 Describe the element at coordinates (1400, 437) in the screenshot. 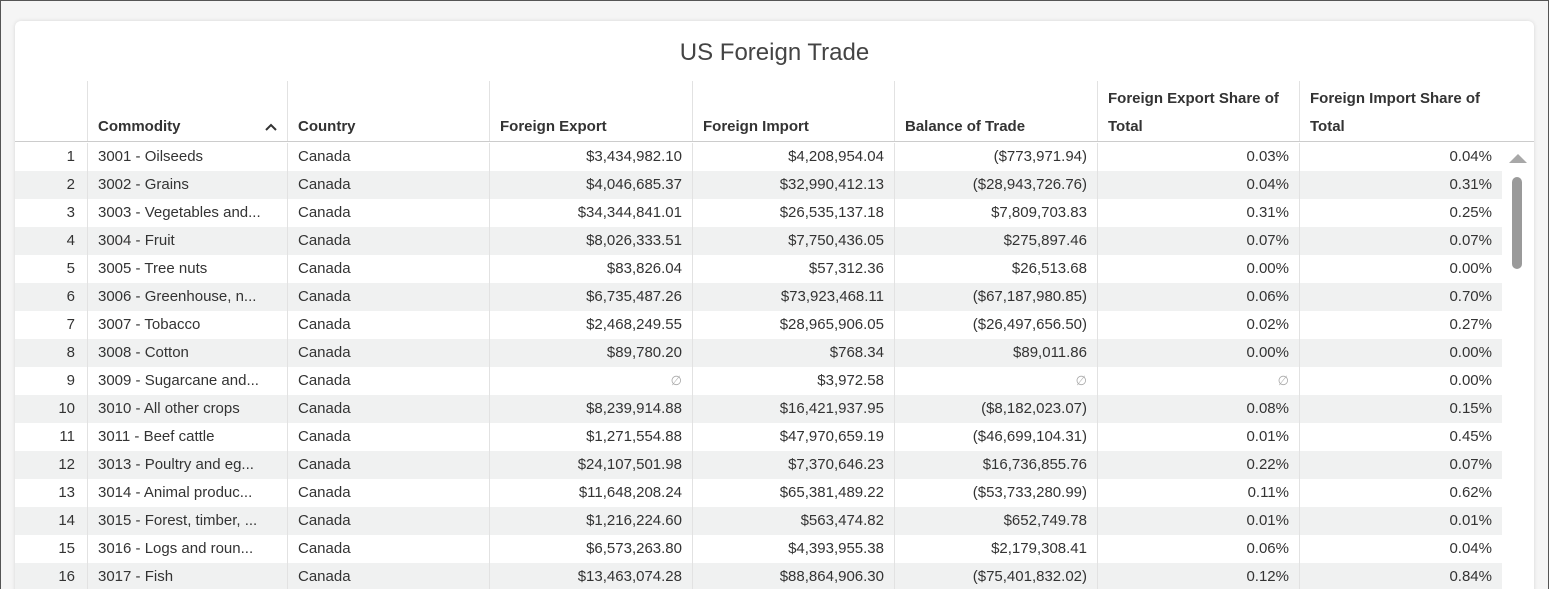

I see `table-cell: 0.45%` at that location.